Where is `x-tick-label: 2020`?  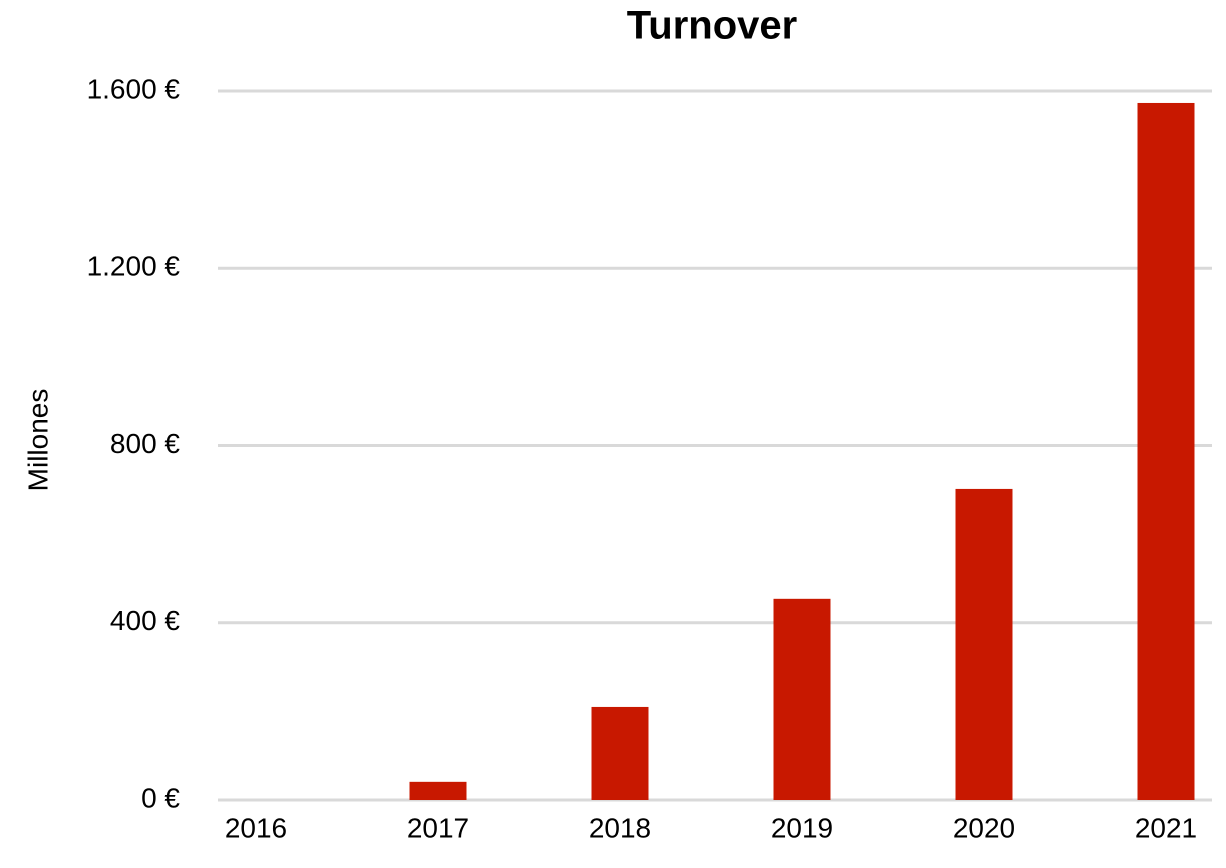 x-tick-label: 2020 is located at coordinates (984, 827).